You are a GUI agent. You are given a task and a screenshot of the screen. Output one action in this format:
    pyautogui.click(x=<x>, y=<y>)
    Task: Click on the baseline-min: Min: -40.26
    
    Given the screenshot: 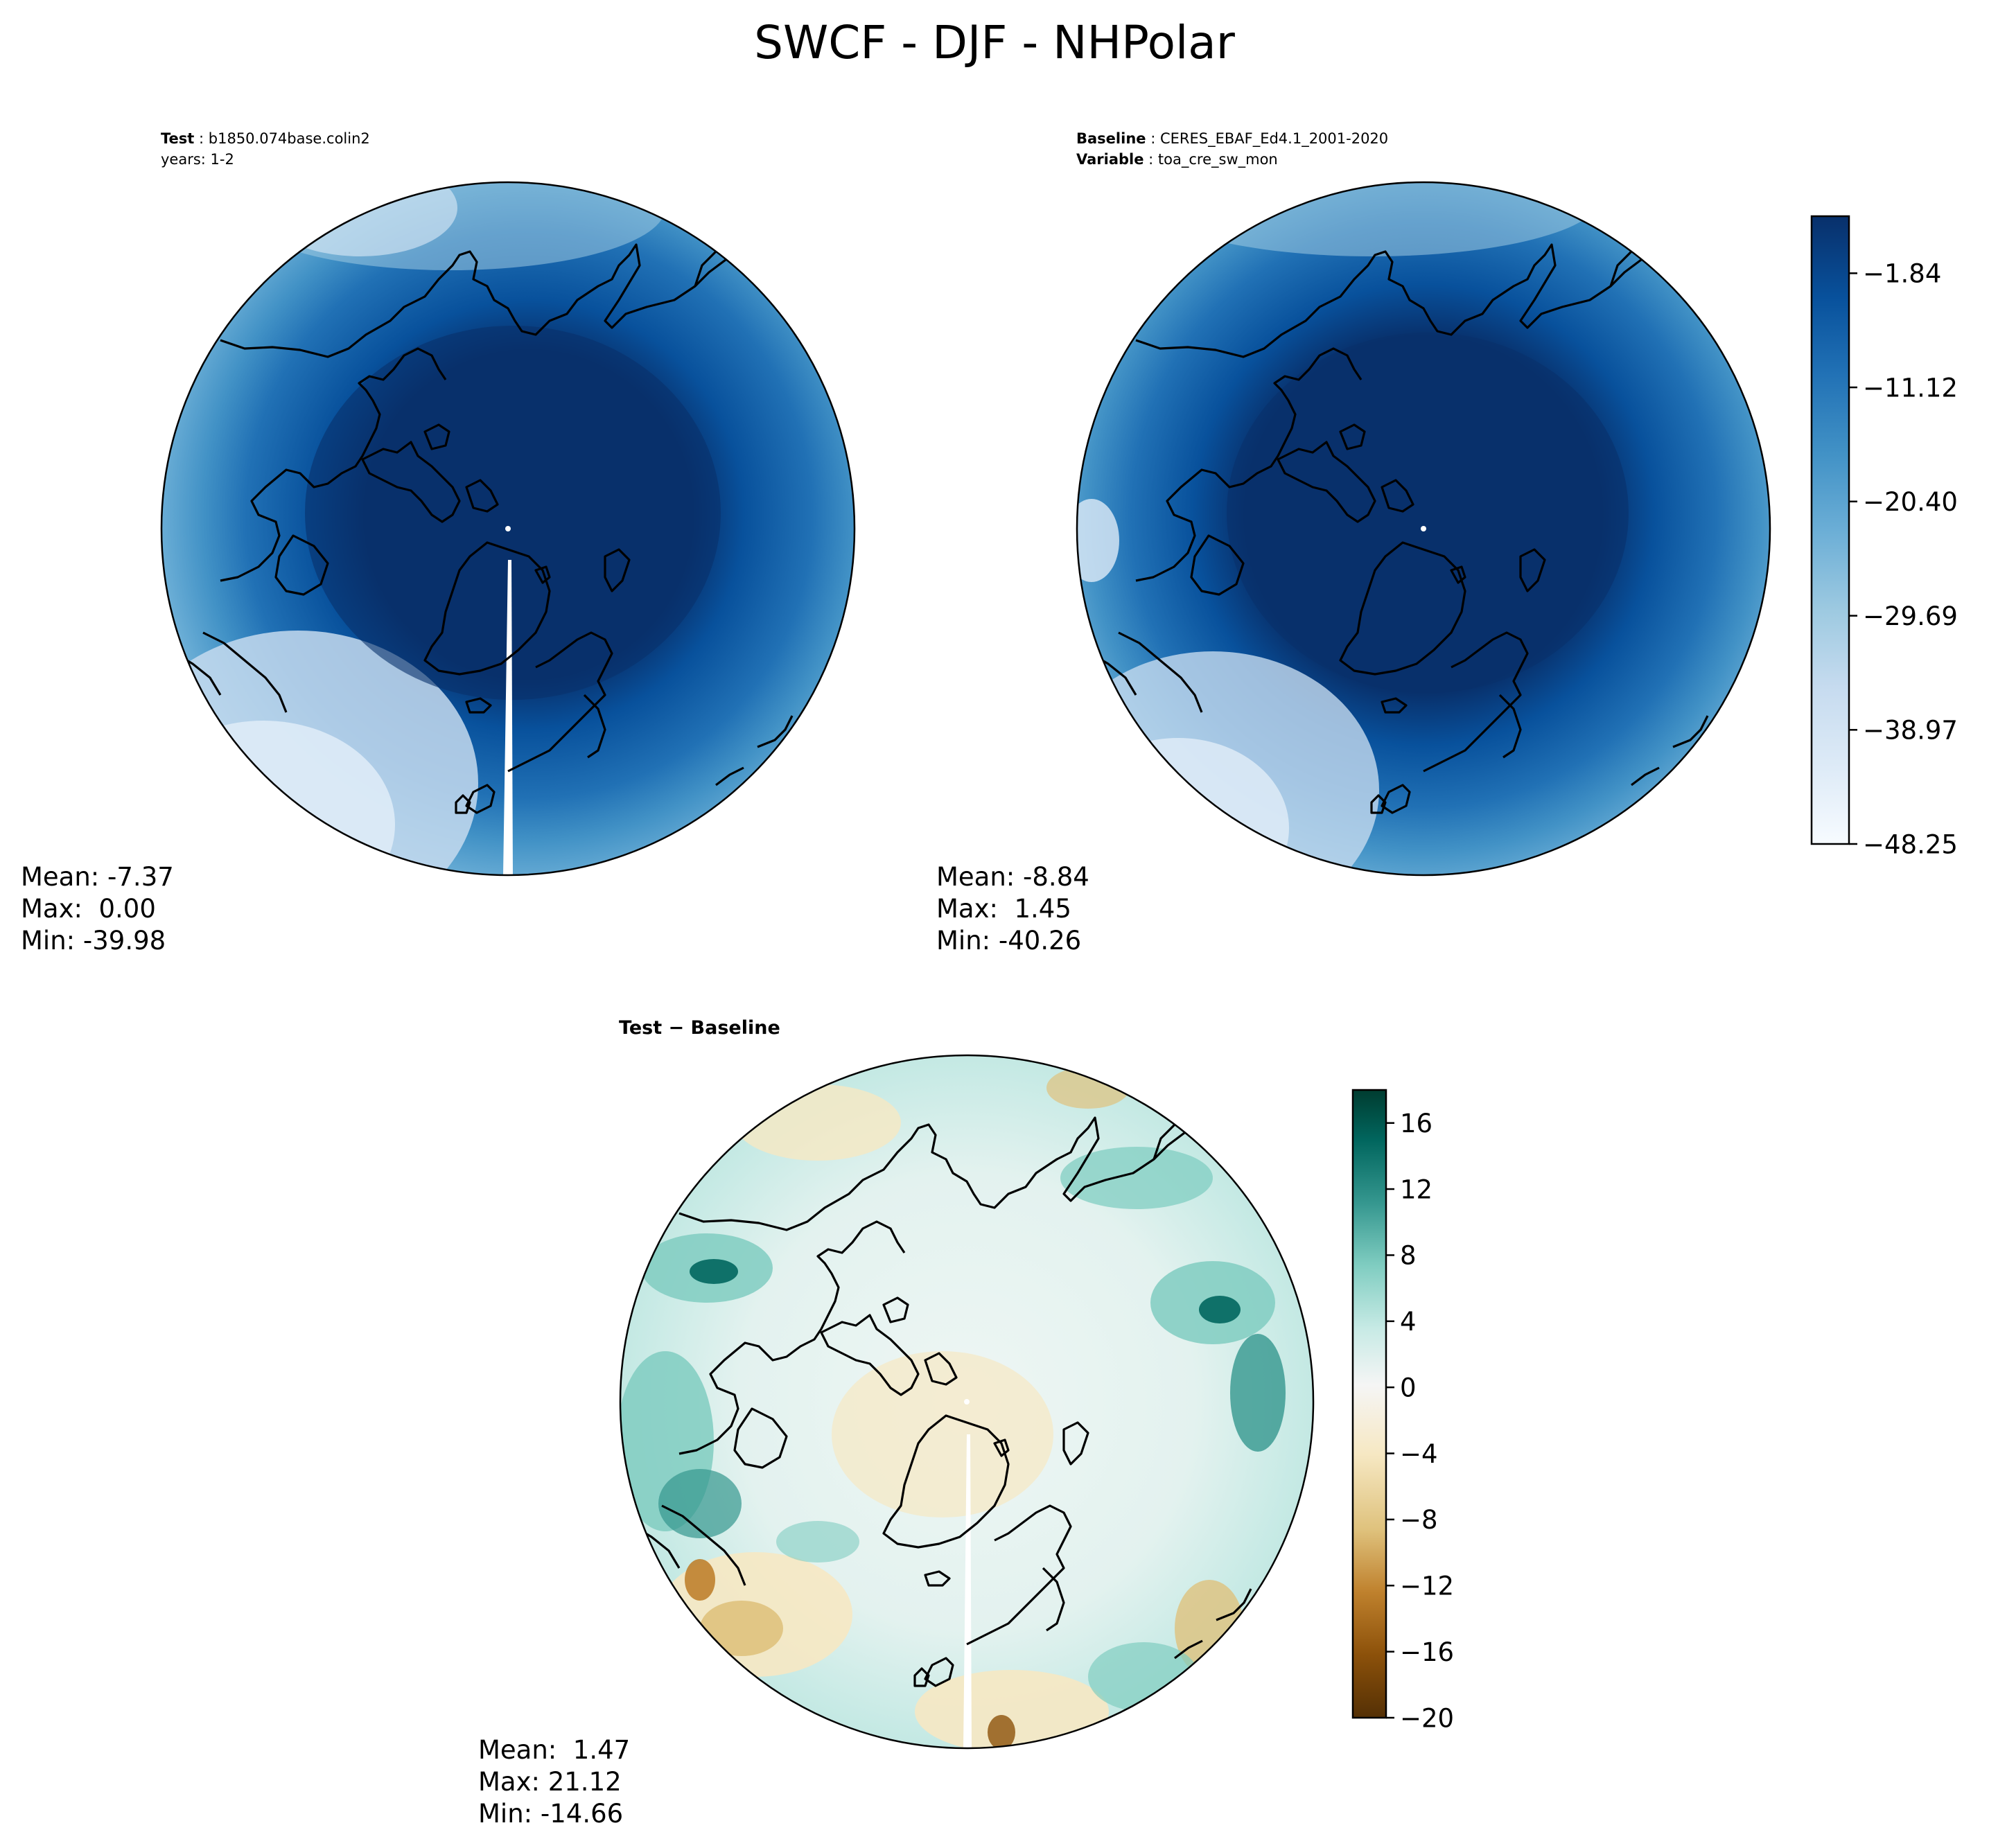 What is the action you would take?
    pyautogui.click(x=1009, y=941)
    